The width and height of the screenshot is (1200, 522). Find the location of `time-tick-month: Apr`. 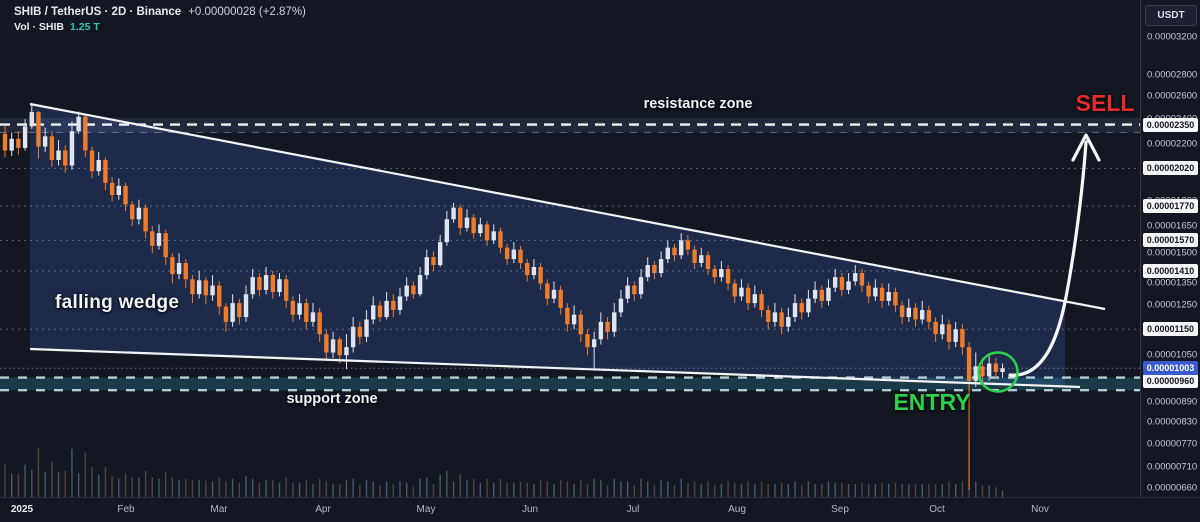

time-tick-month: Apr is located at coordinates (323, 509).